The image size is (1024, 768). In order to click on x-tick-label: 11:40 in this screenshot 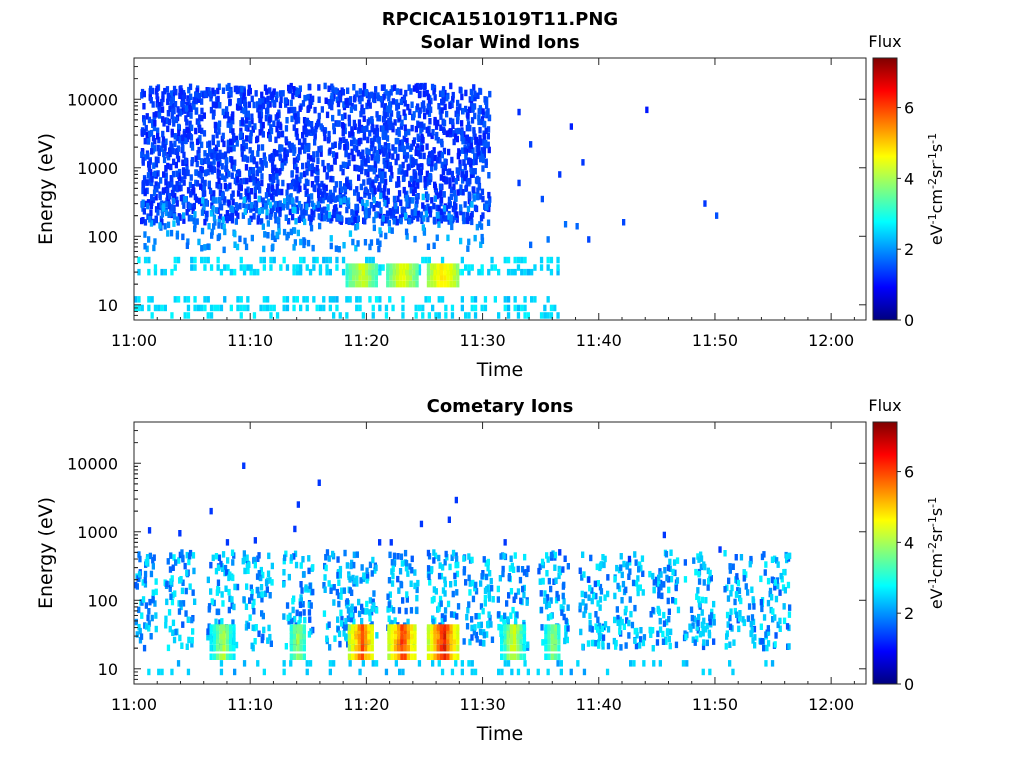, I will do `click(599, 704)`.